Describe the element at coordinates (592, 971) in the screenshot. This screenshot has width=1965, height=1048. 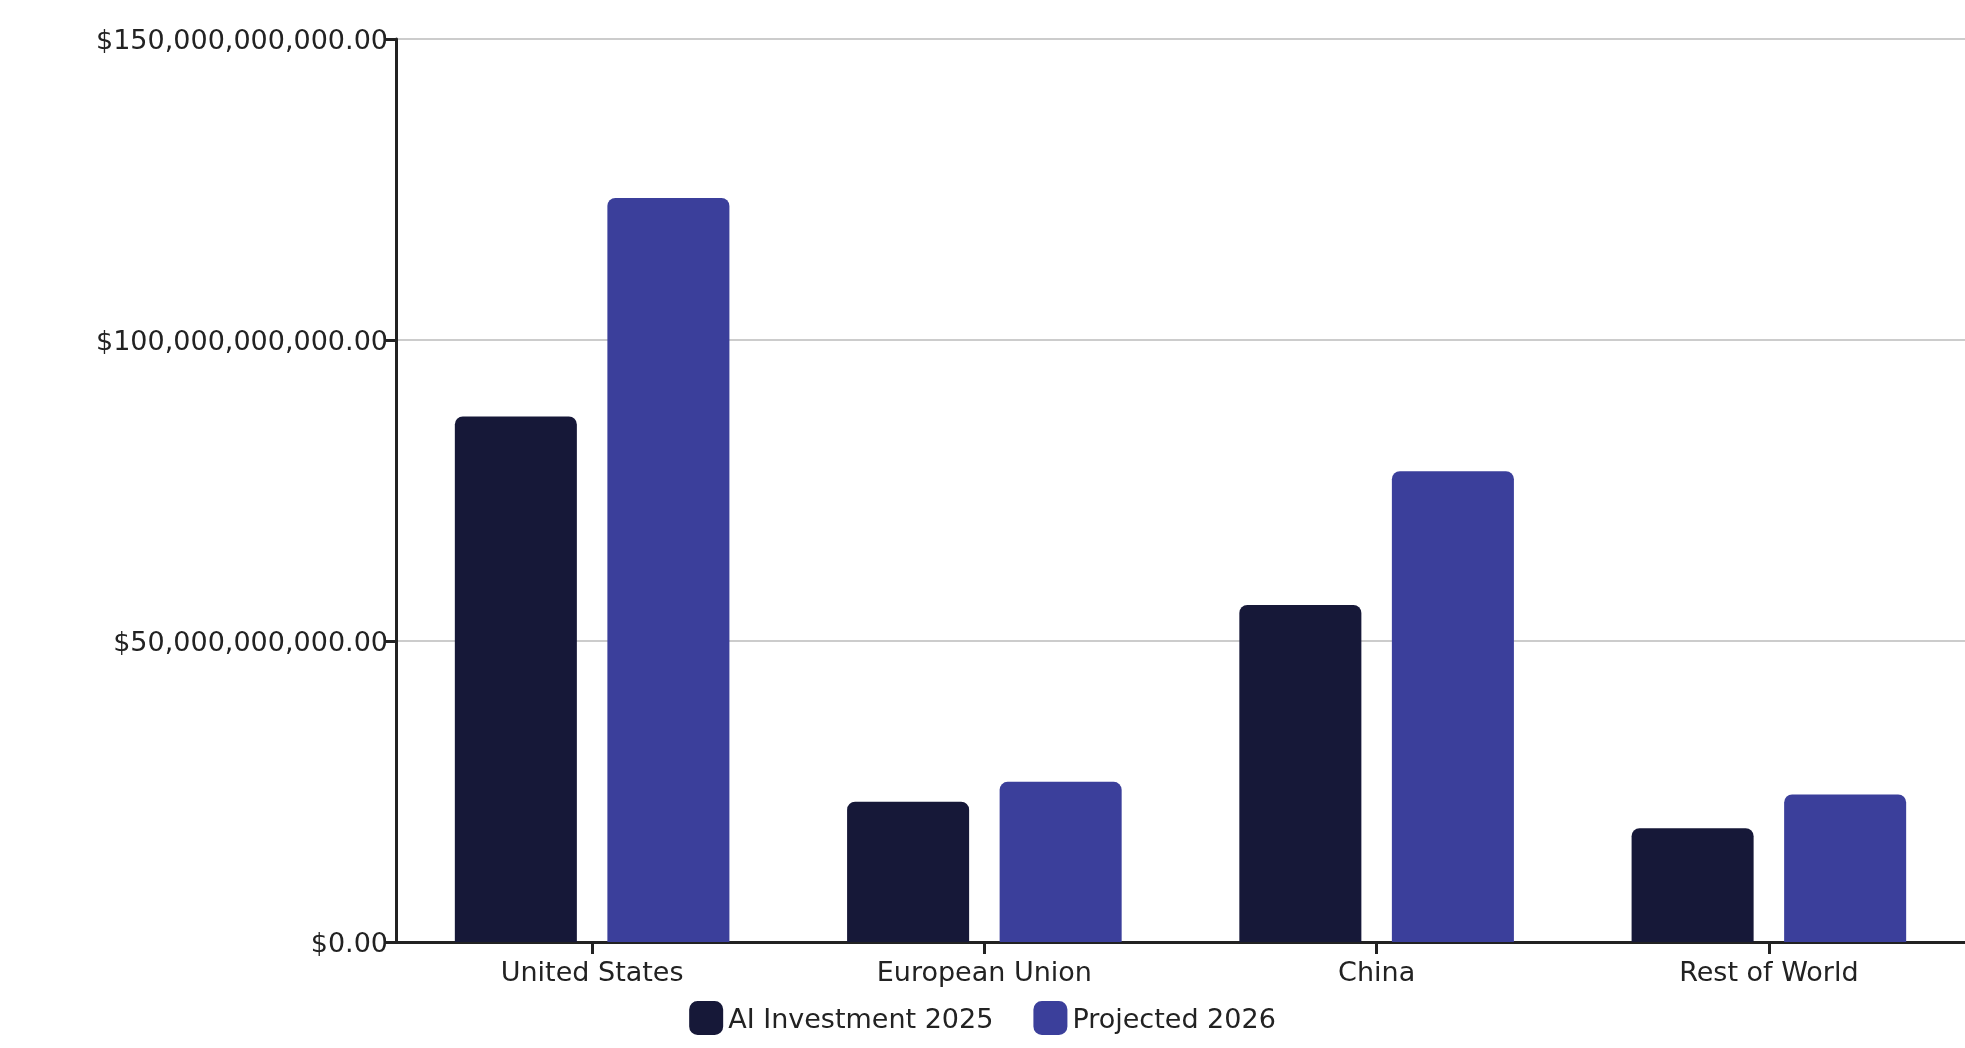
I see `x-tick-label: United States` at that location.